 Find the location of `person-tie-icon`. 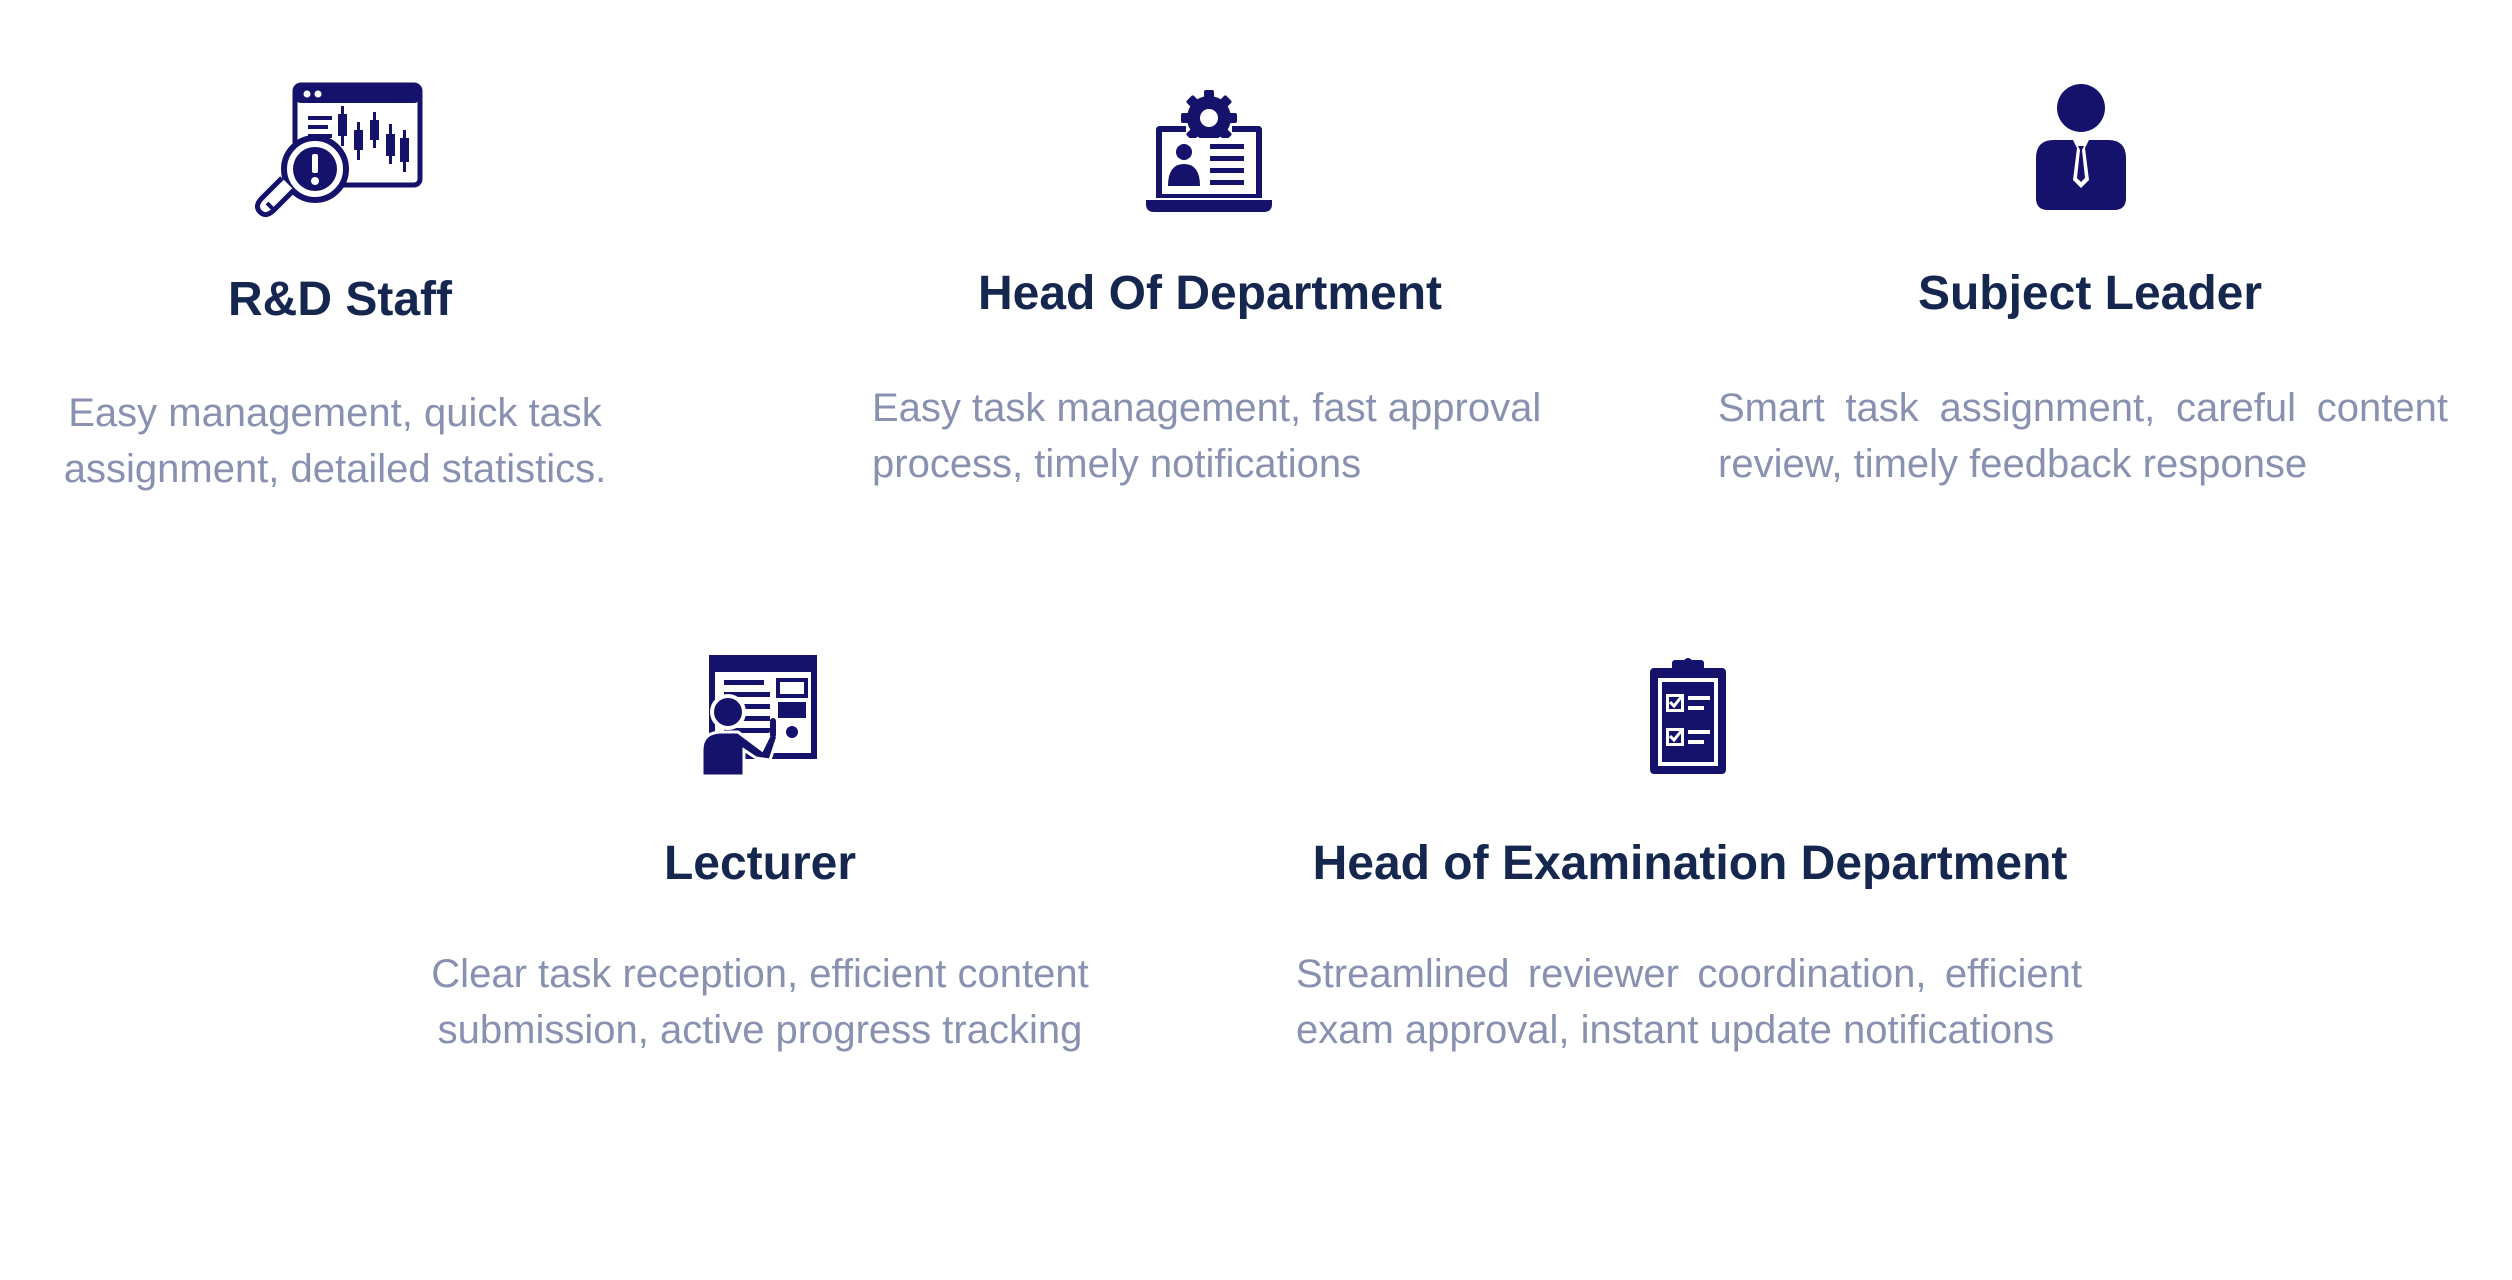

person-tie-icon is located at coordinates (2081, 147).